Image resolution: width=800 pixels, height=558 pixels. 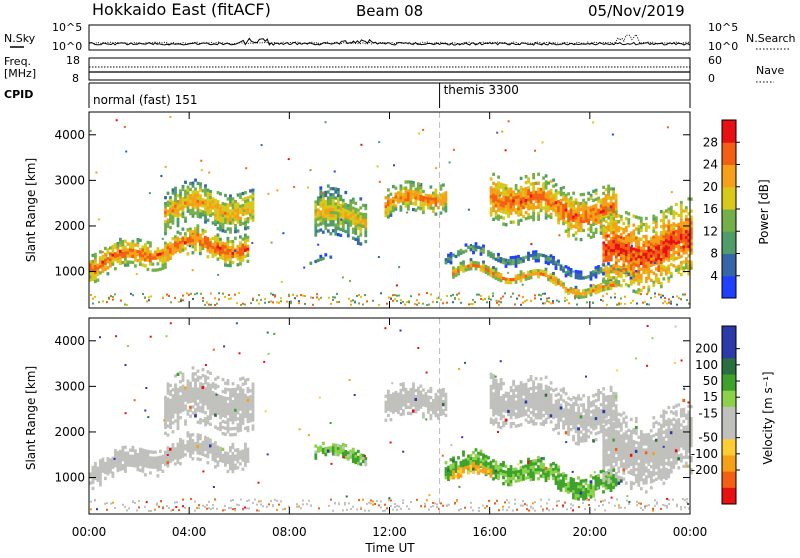 I want to click on nave-label: Nave, so click(x=770, y=70).